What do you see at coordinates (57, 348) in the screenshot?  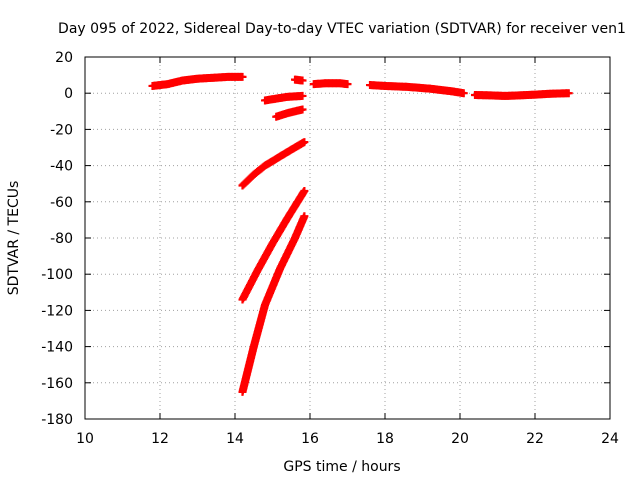 I see `y-tick-label: -140` at bounding box center [57, 348].